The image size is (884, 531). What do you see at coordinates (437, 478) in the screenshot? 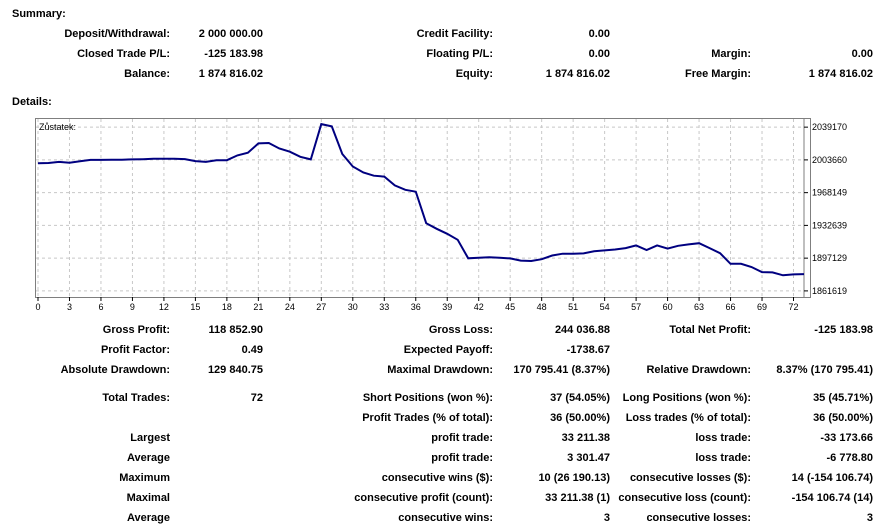
I see `details-label: consecutive wins ($):` at bounding box center [437, 478].